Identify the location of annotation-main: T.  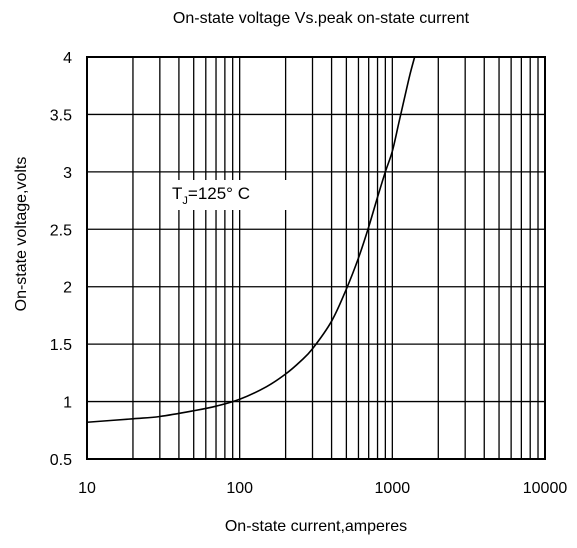
(177, 193).